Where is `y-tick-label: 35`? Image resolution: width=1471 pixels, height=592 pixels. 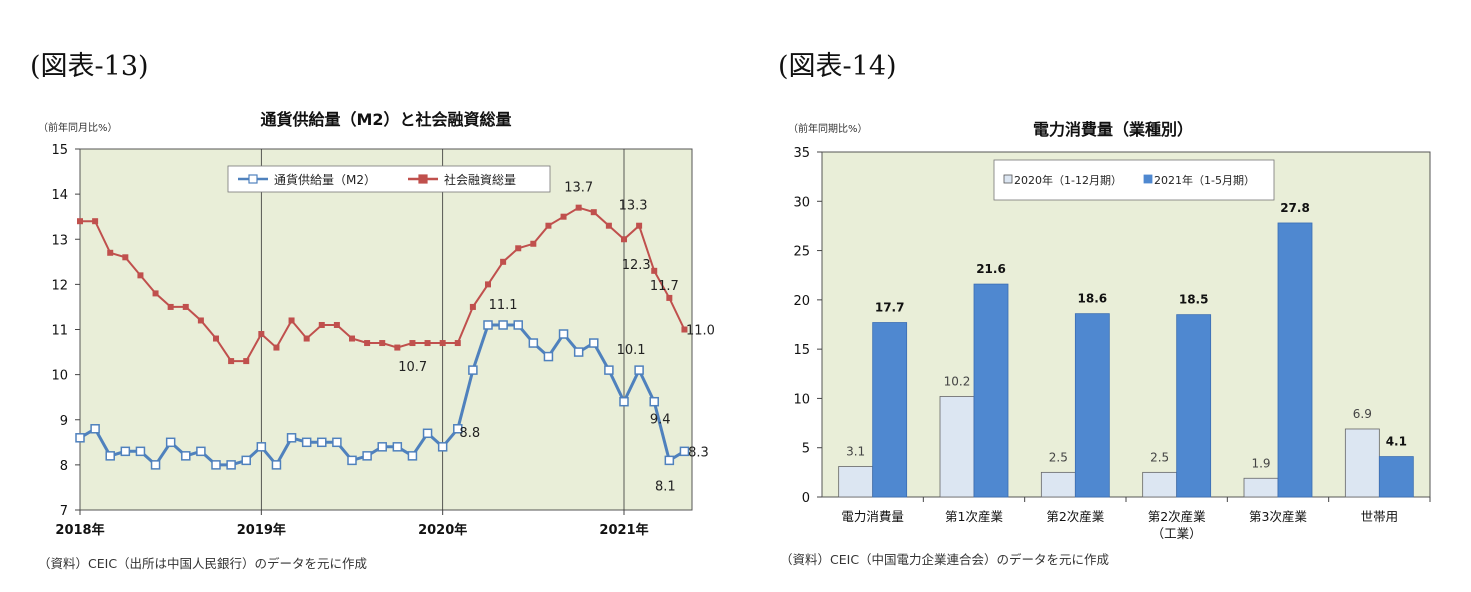 y-tick-label: 35 is located at coordinates (801, 153).